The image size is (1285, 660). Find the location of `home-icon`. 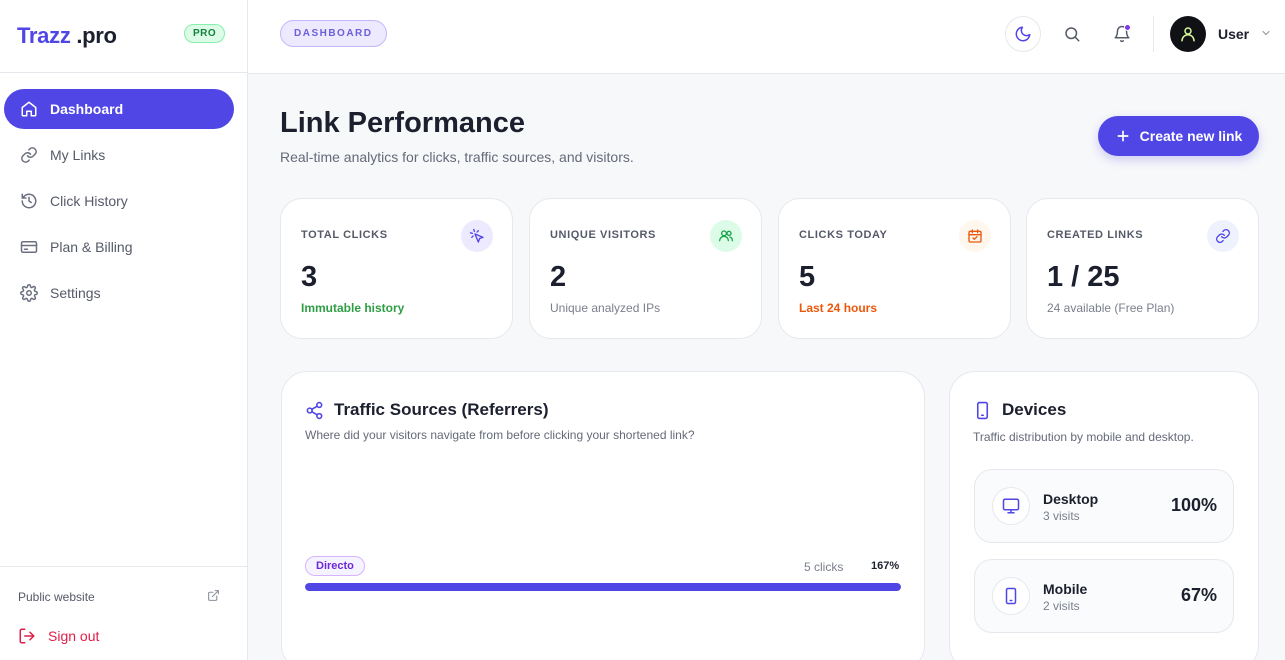

home-icon is located at coordinates (29, 109).